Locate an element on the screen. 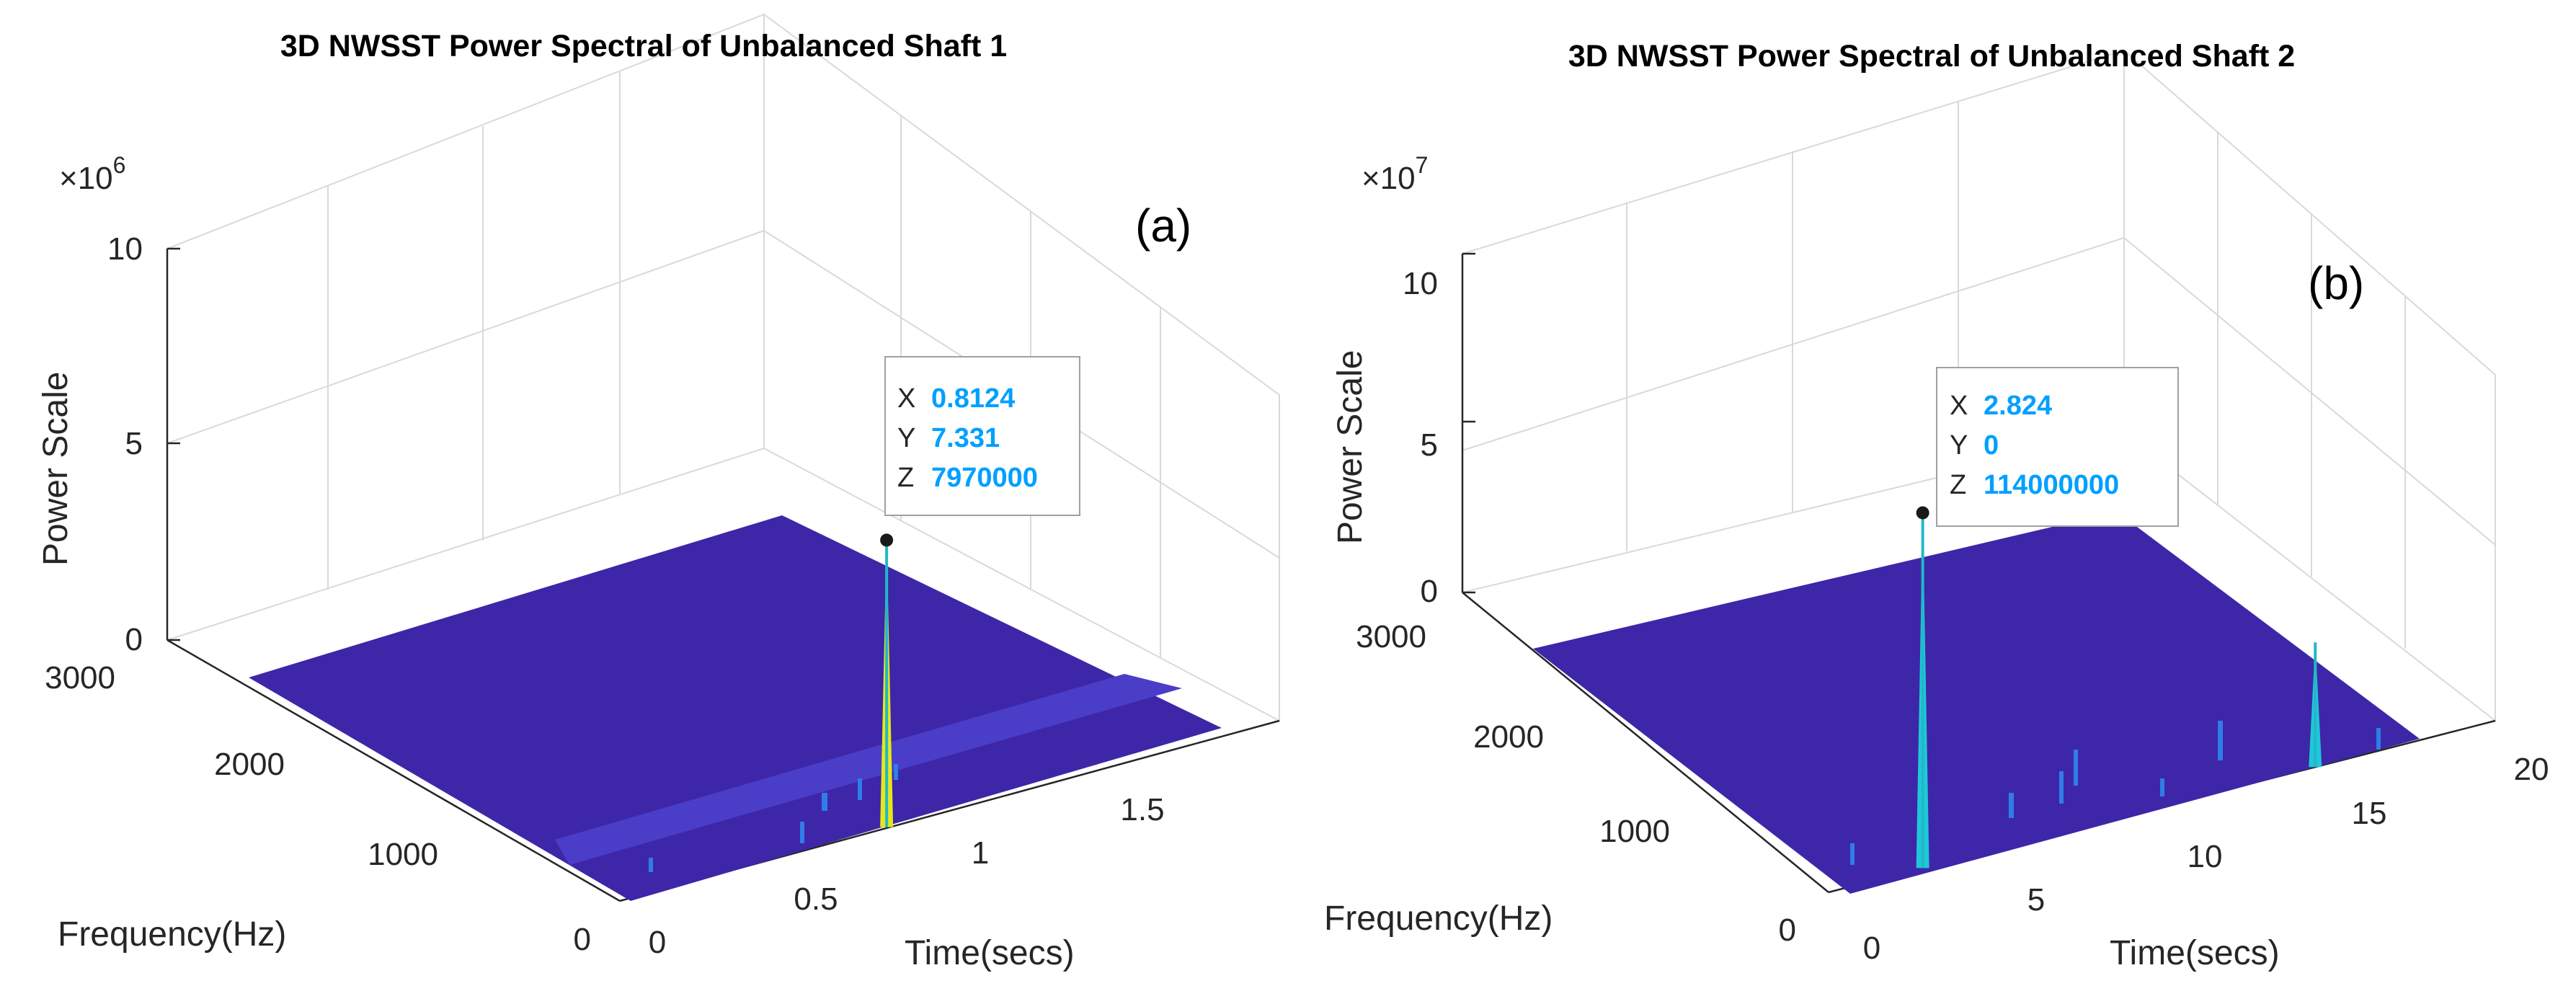 The image size is (2576, 1004). chart-b-datatip-z-key: Z is located at coordinates (1958, 485).